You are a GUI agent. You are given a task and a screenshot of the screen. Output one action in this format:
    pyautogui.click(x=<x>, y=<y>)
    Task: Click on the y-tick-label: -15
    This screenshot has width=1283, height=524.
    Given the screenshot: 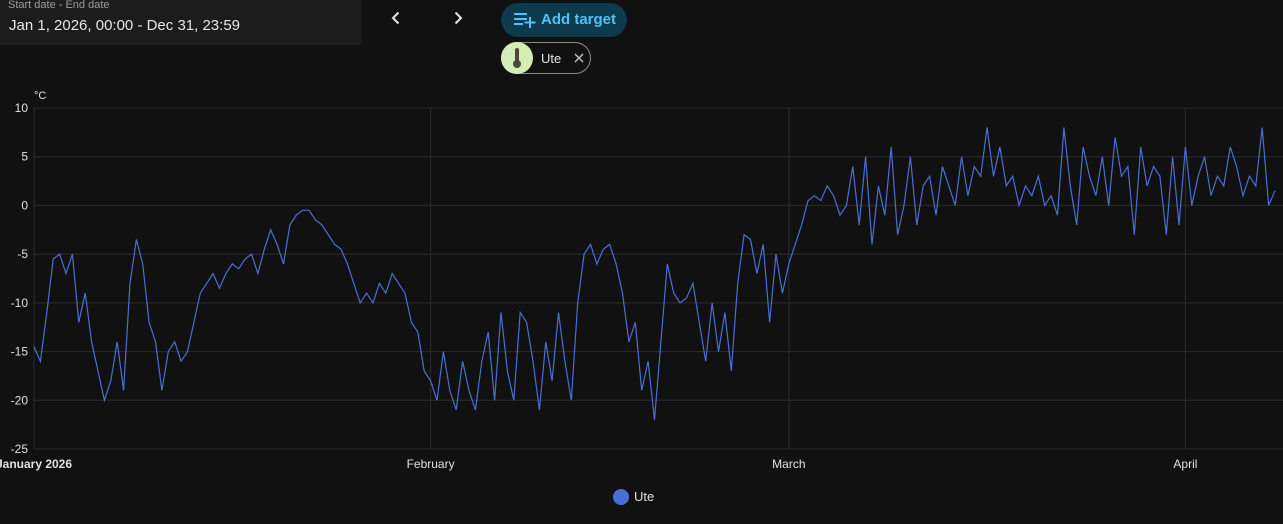 What is the action you would take?
    pyautogui.click(x=20, y=352)
    